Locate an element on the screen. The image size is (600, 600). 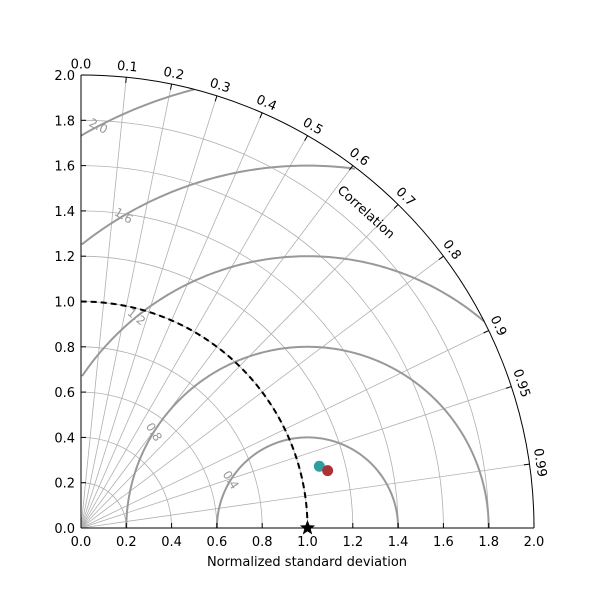
x-tick-label: 0.2 is located at coordinates (126, 542).